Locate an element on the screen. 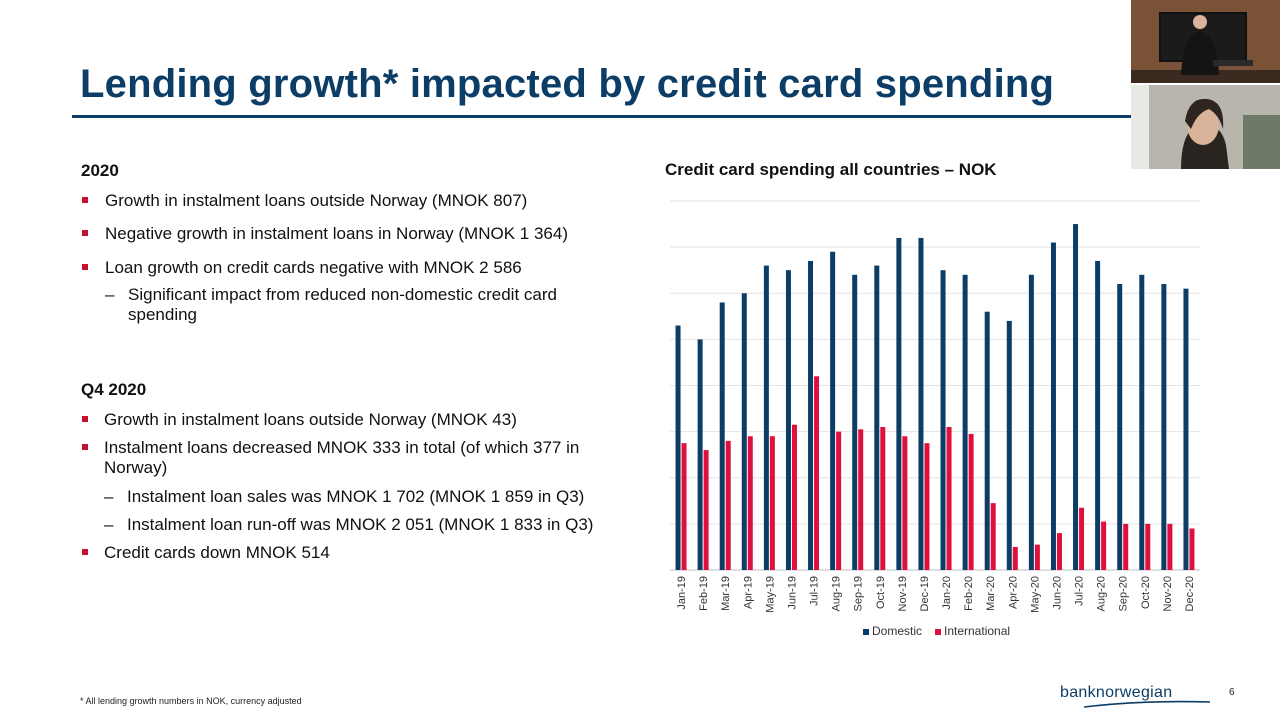 The height and width of the screenshot is (720, 1280). page-number: 6 is located at coordinates (1232, 692).